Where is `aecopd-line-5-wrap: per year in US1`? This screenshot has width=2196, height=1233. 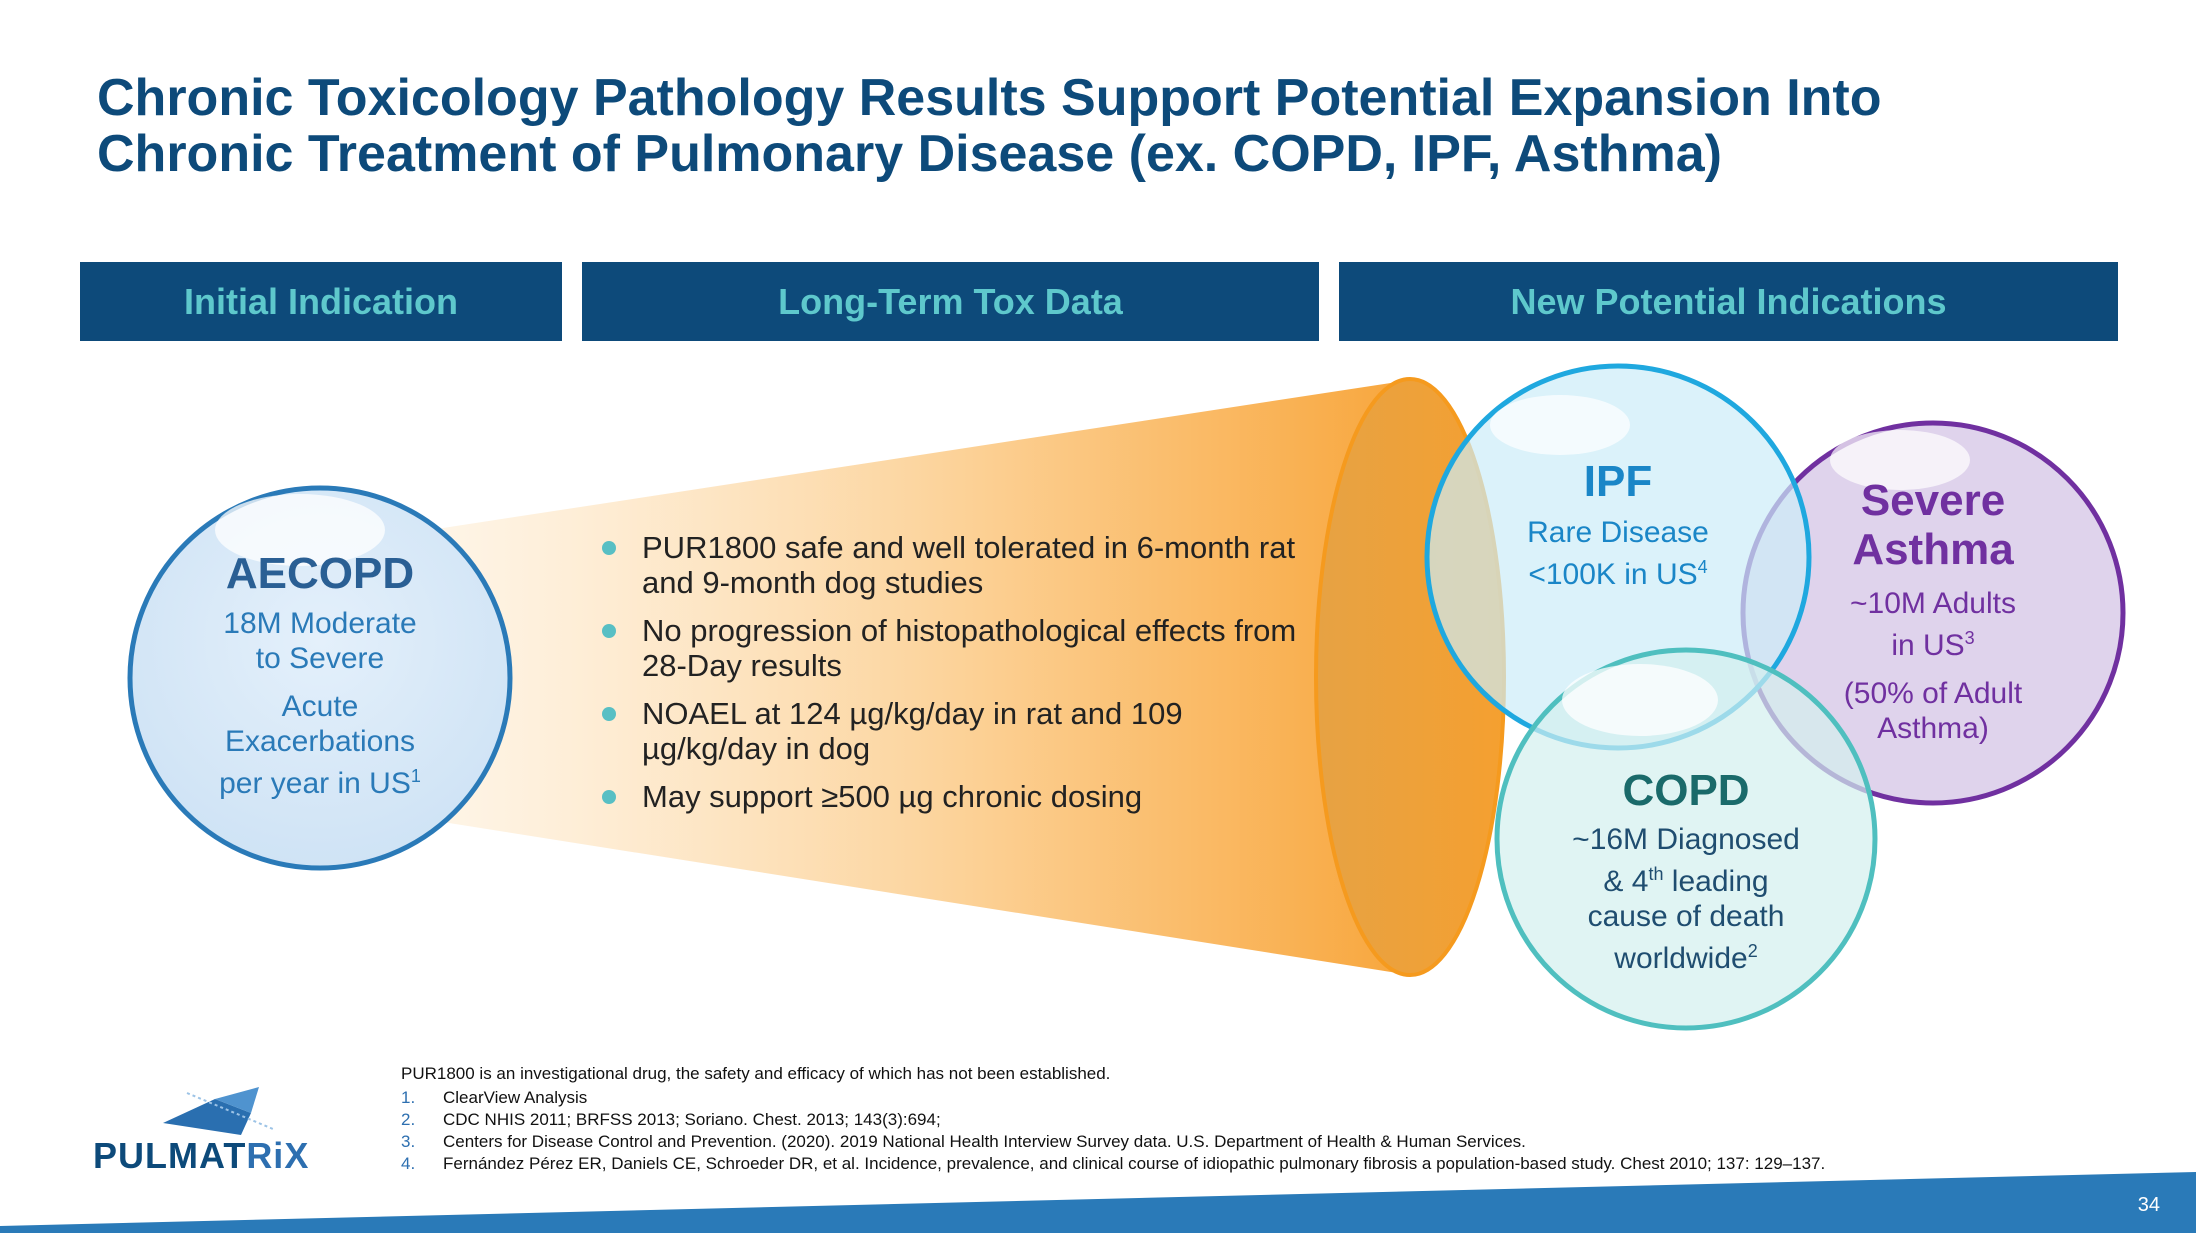 aecopd-line-5-wrap: per year in US1 is located at coordinates (320, 780).